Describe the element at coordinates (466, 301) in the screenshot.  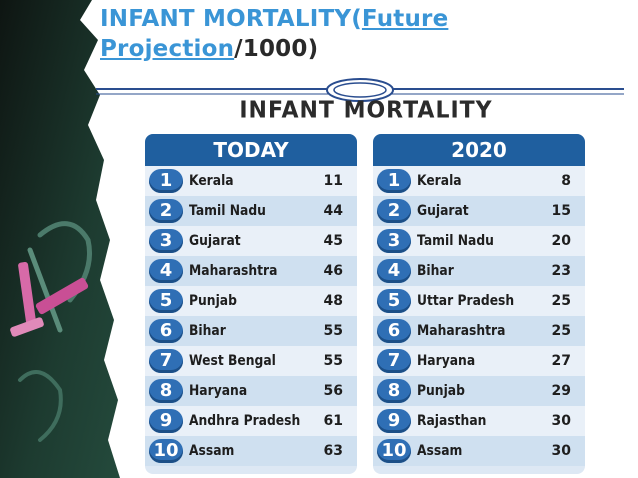
I see `state-name: Uttar Pradesh` at that location.